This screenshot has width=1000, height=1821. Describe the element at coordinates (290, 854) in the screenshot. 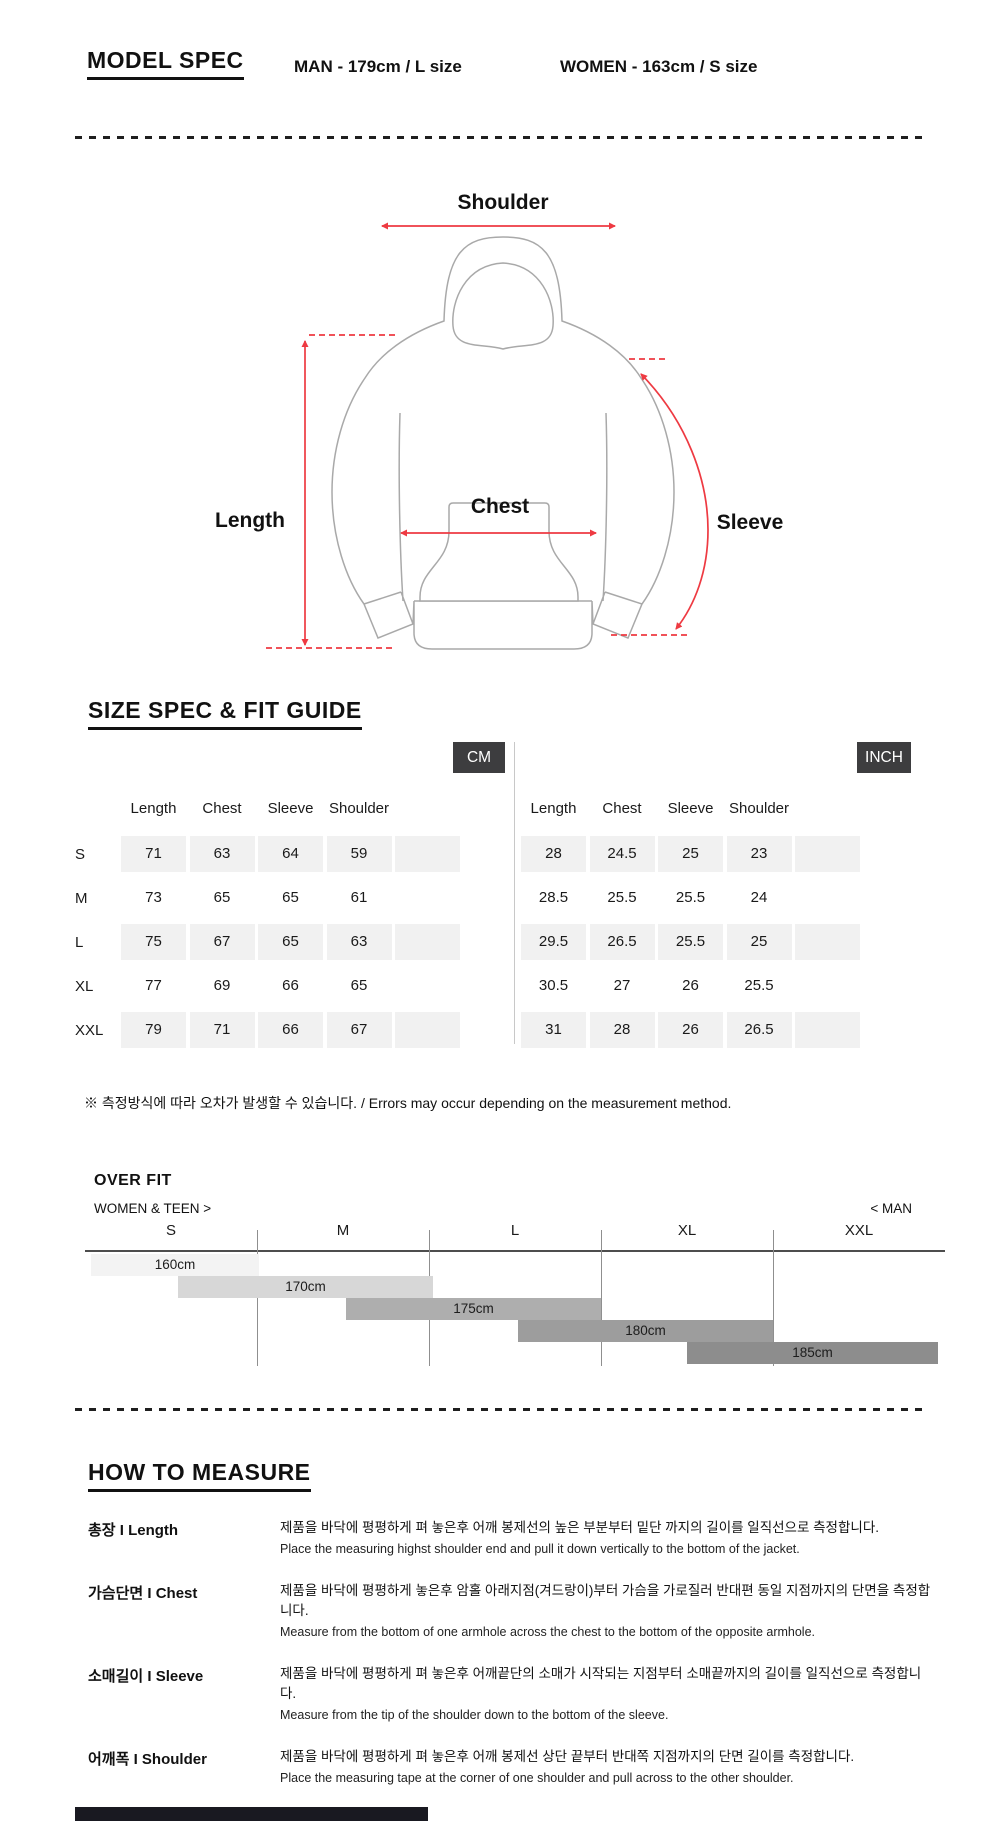

I see `size-cell: 64` at that location.